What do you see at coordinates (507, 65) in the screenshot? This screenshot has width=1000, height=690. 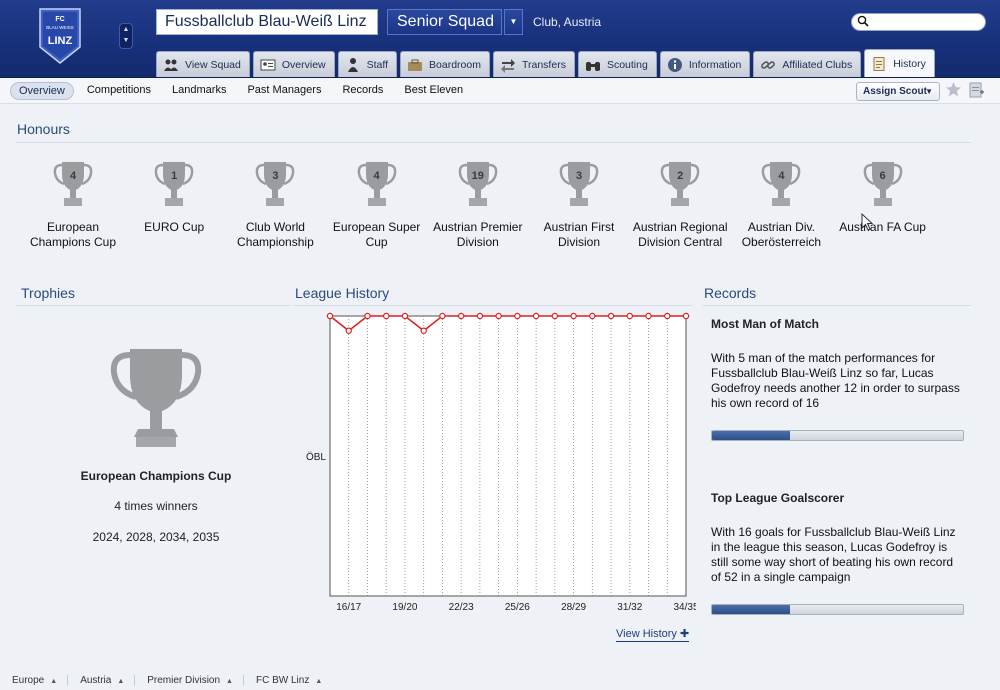 I see `arrows-icon` at bounding box center [507, 65].